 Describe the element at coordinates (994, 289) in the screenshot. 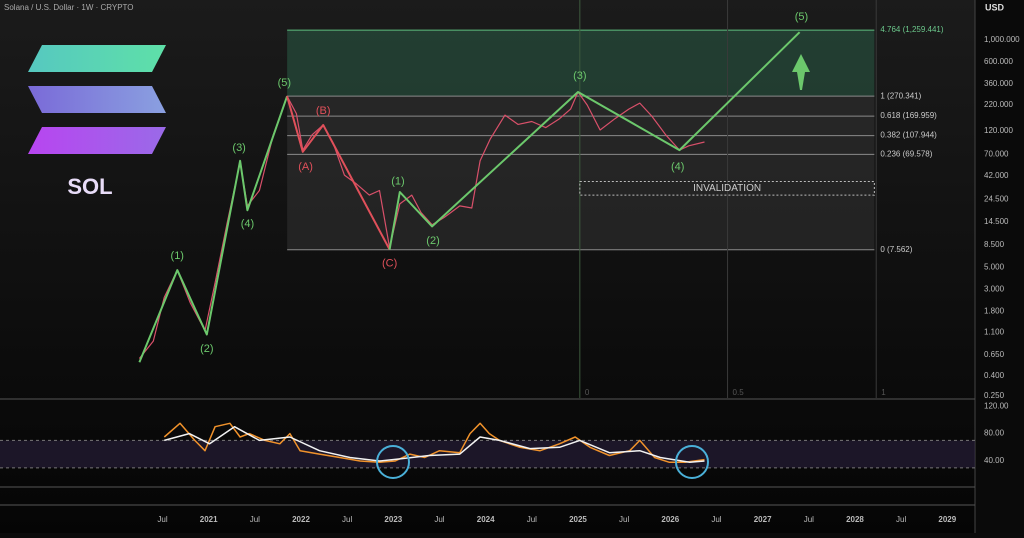

I see `y-tick-label: 3.000` at that location.